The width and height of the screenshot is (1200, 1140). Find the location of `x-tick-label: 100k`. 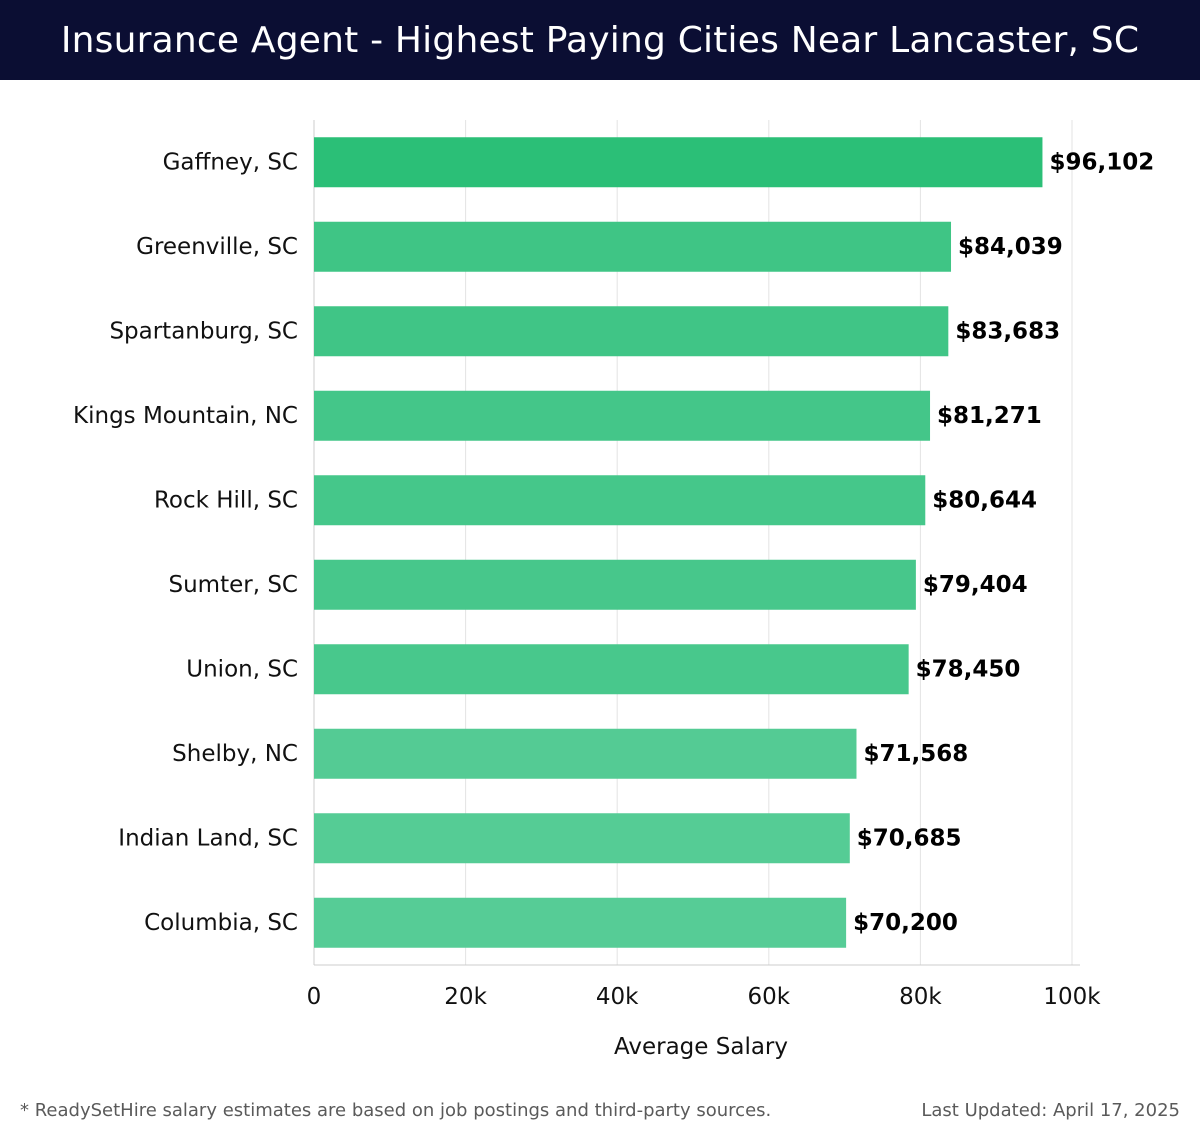

x-tick-label: 100k is located at coordinates (1072, 997).